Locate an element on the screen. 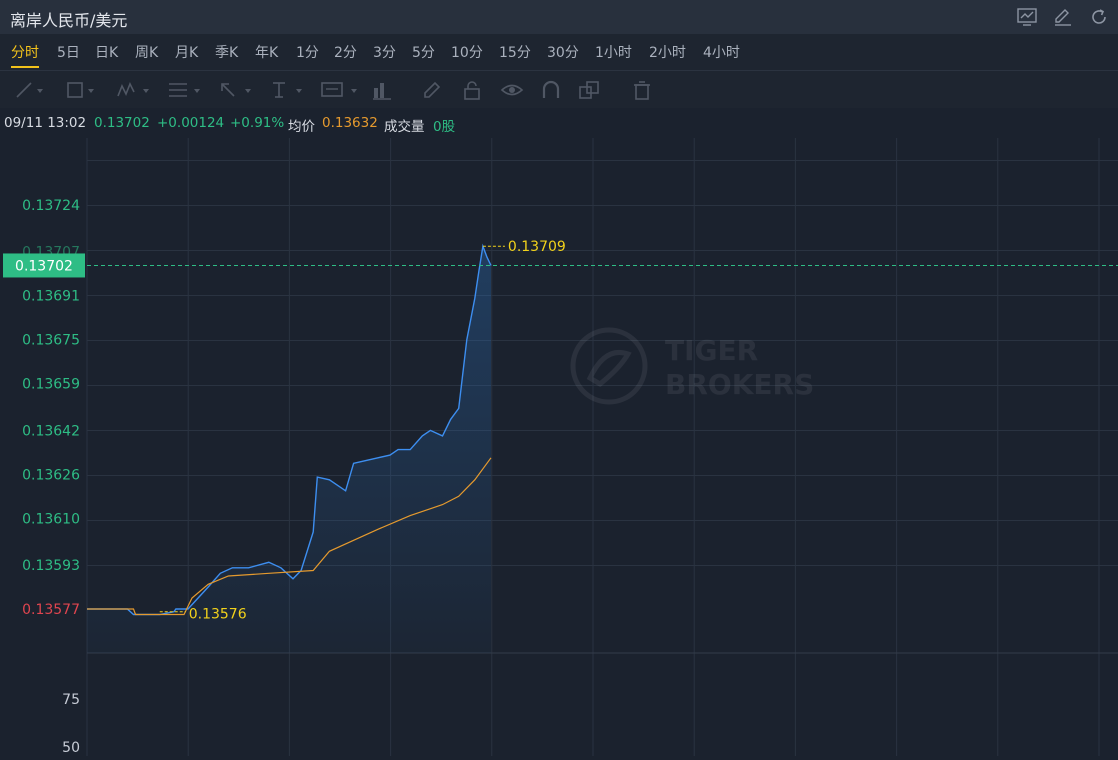  tab-period-1: 5日 is located at coordinates (68, 53).